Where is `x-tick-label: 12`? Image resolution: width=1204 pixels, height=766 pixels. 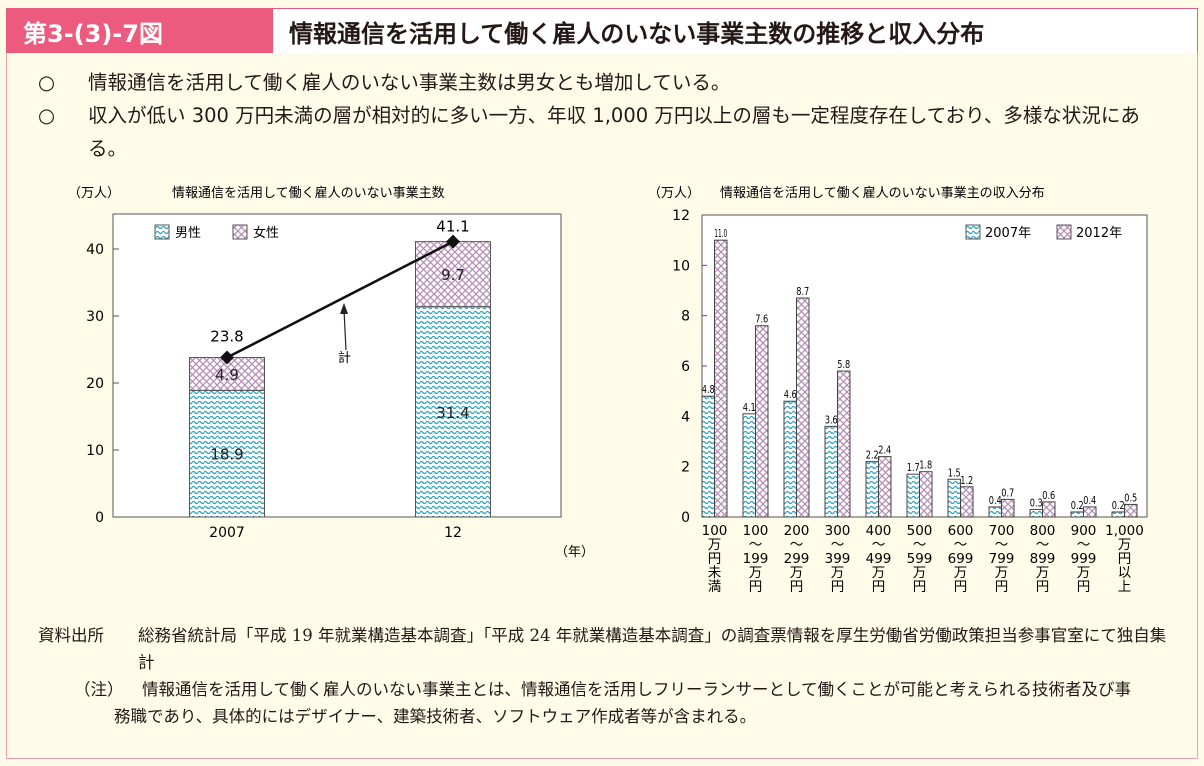
x-tick-label: 12 is located at coordinates (453, 533).